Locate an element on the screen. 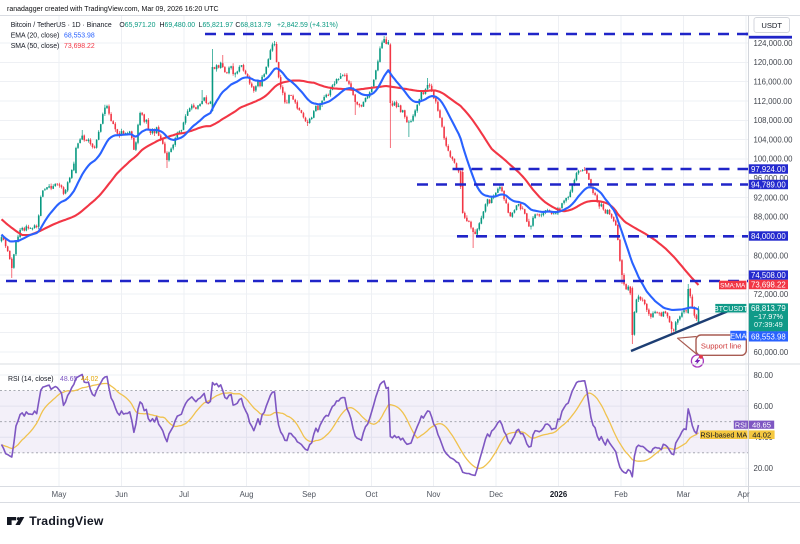 The image size is (800, 544). svg-text: Aug is located at coordinates (247, 494).